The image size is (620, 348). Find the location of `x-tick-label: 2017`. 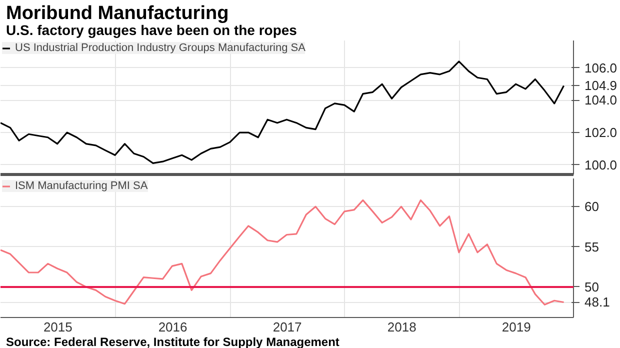

x-tick-label: 2017 is located at coordinates (287, 327).